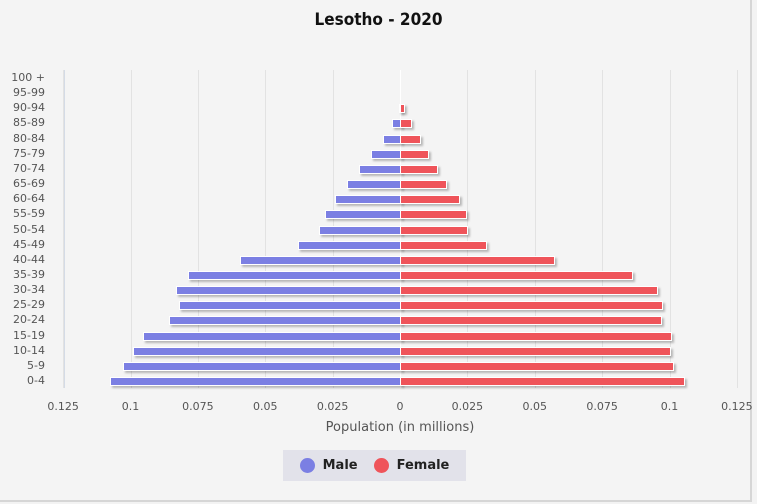 This screenshot has height=504, width=757. Describe the element at coordinates (29, 199) in the screenshot. I see `age-group-label: 60-64` at that location.